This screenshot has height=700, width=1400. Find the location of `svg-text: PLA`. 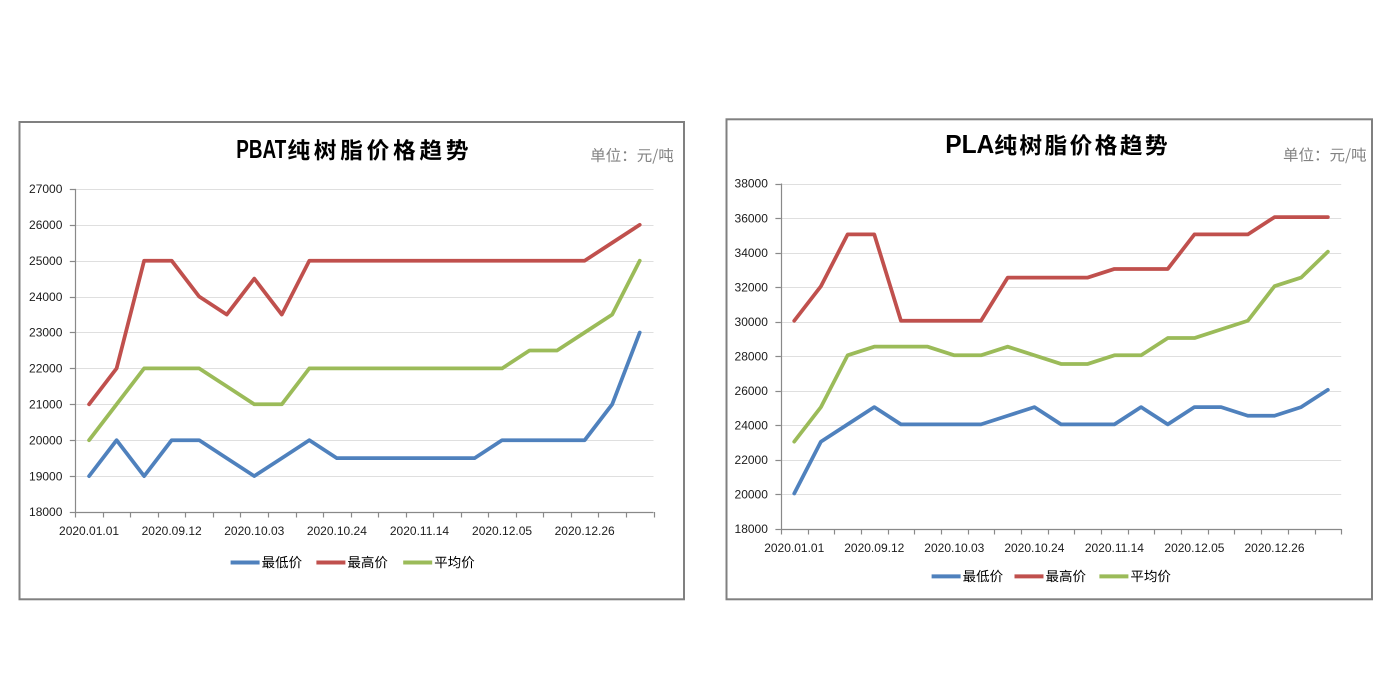

svg-text: PLA is located at coordinates (969, 144).